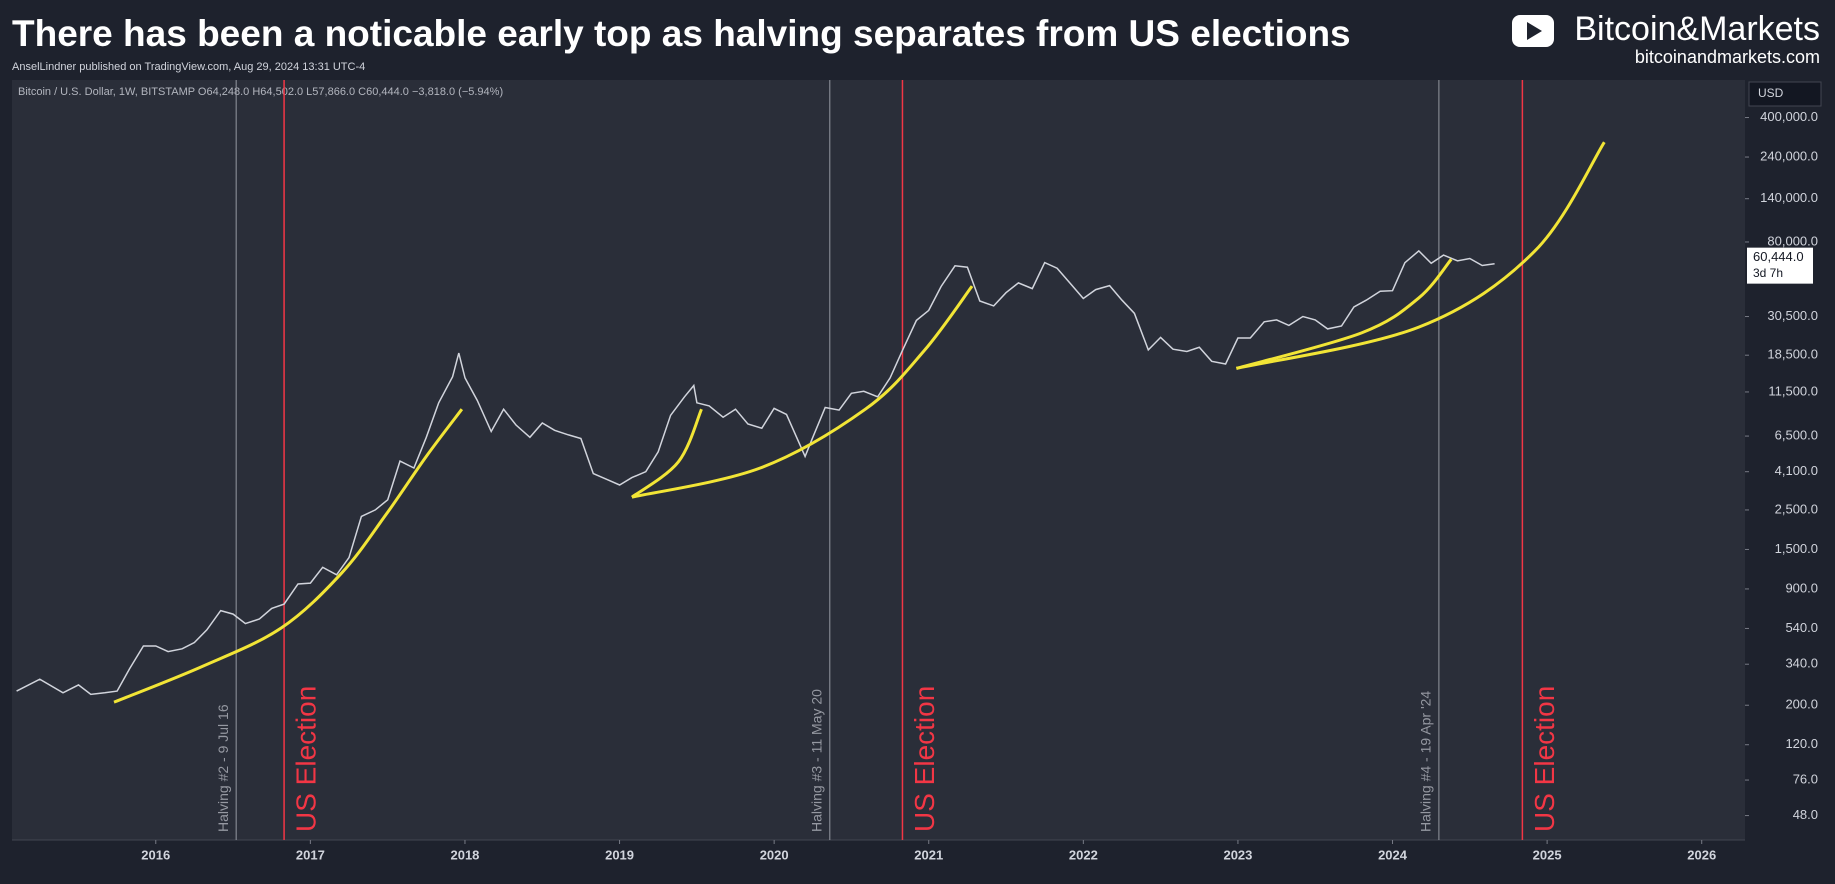 This screenshot has width=1835, height=884. What do you see at coordinates (1801, 587) in the screenshot?
I see `y-tick-label: 900.0` at bounding box center [1801, 587].